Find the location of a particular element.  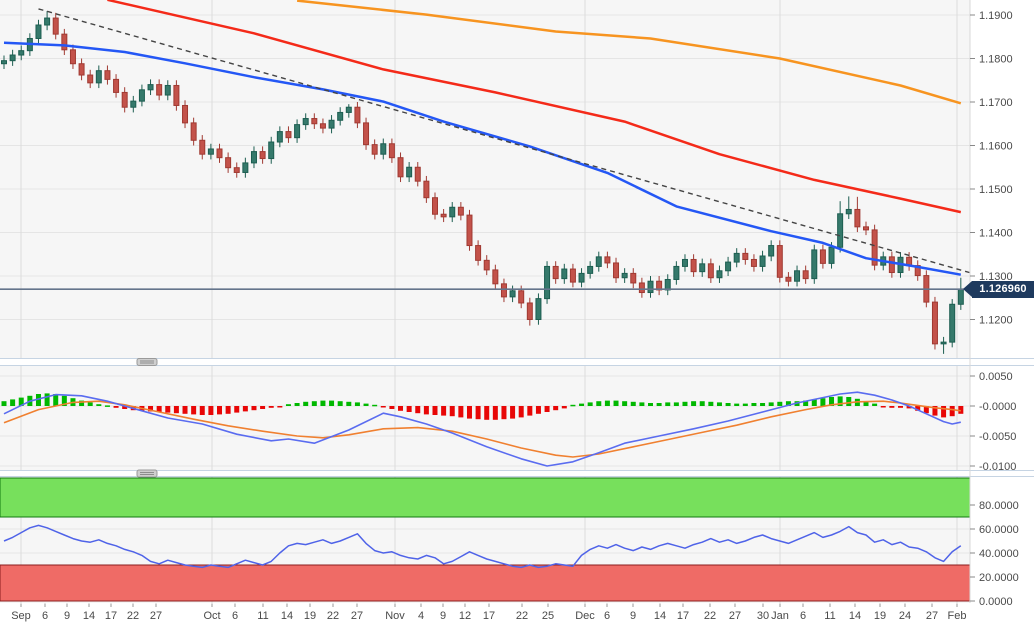

y-axis-tick-label: 1.1900 is located at coordinates (996, 16).